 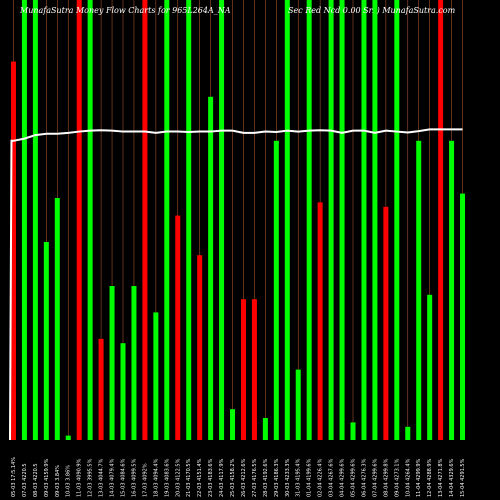 What do you see at coordinates (397, 477) in the screenshot?
I see `x-tick-label: 09-04 4273.1%` at bounding box center [397, 477].